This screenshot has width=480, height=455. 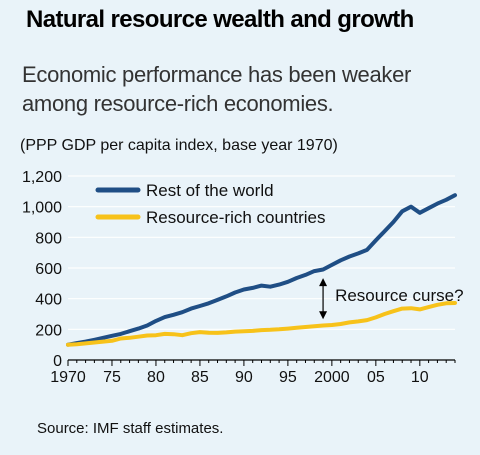 I want to click on y-tick-label: 1,200, so click(x=42, y=177).